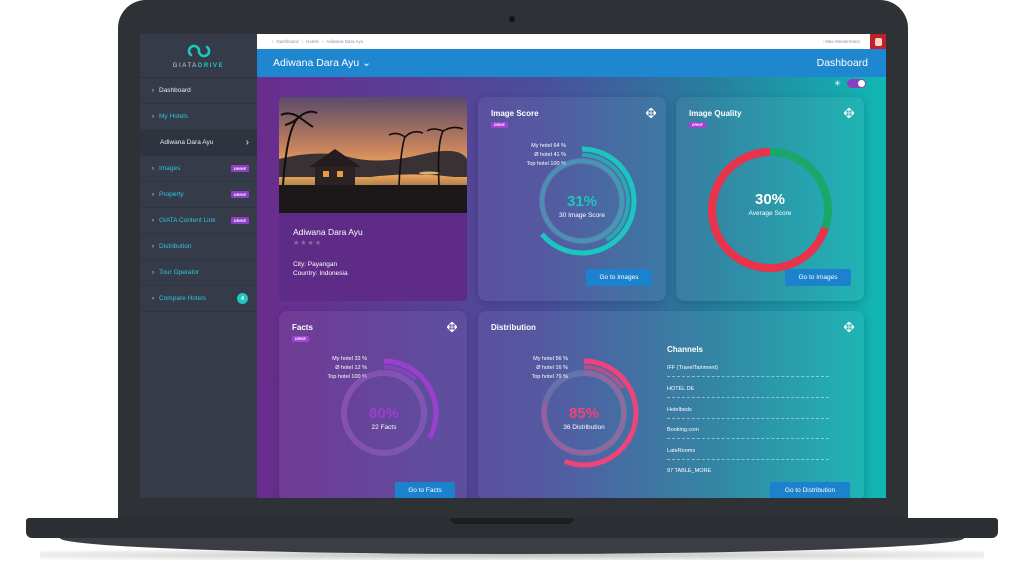 The image size is (1024, 561). What do you see at coordinates (571, 63) in the screenshot?
I see `page-header: Adiwana Dara Ayu ⌄ Dashboard` at bounding box center [571, 63].